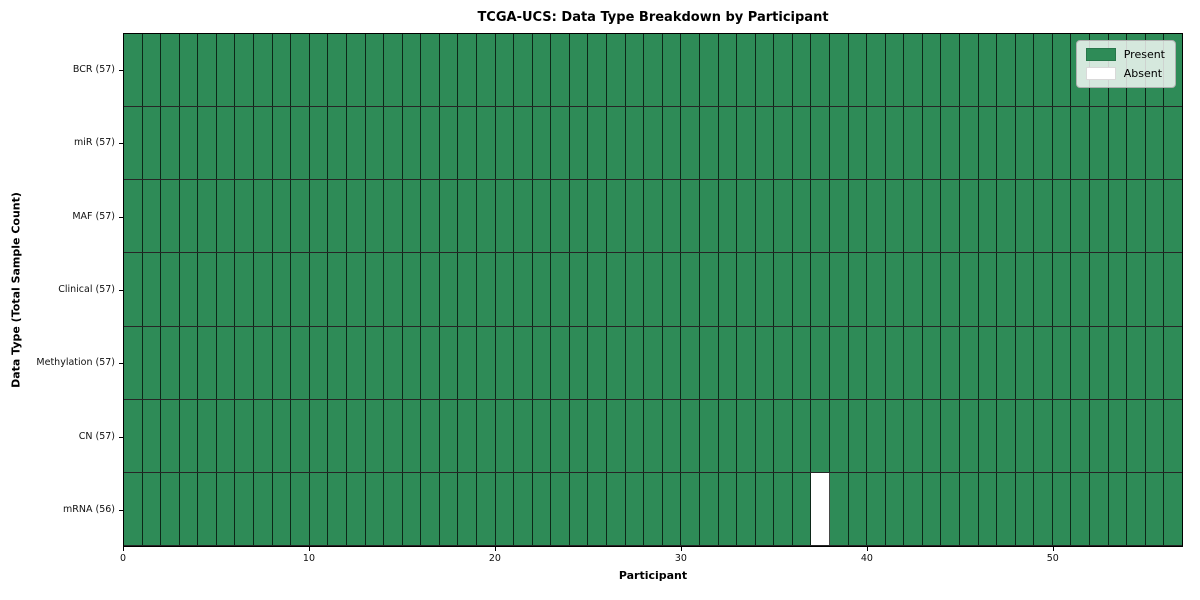 The width and height of the screenshot is (1200, 600). Describe the element at coordinates (1052, 558) in the screenshot. I see `x-axis-tick-label: 50` at that location.